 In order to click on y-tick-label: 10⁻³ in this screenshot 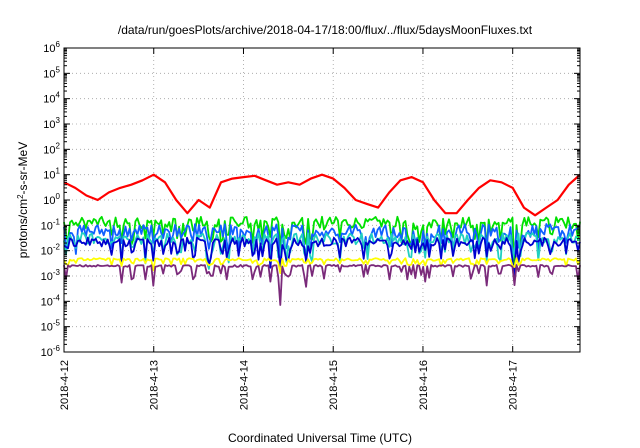, I will do `click(51, 275)`.